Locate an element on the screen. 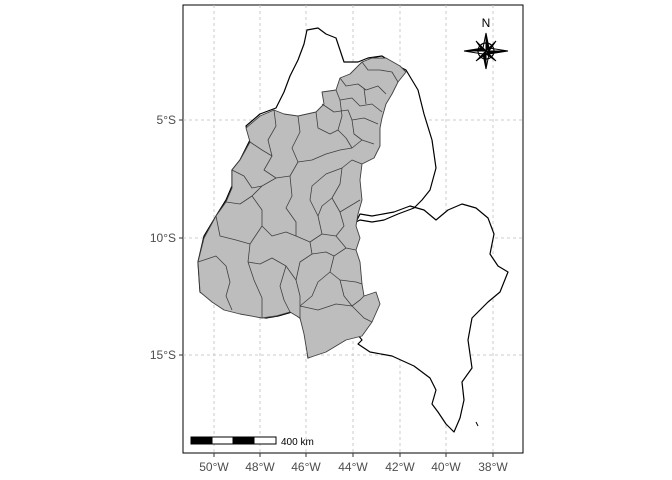 The width and height of the screenshot is (672, 480). x-tick-label: 46°W is located at coordinates (306, 467).